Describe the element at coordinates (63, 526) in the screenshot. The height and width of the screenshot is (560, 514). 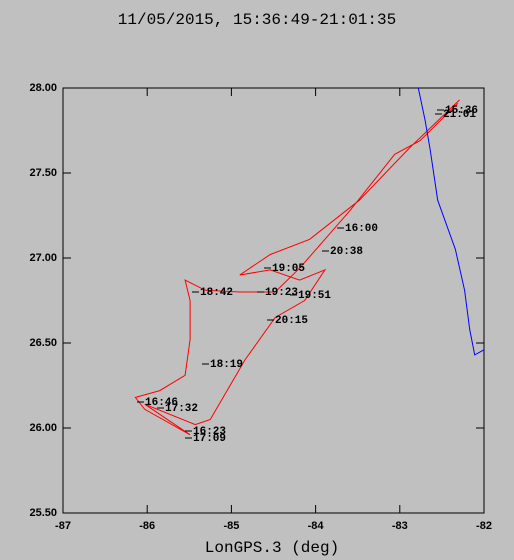
I see `x-tick-label: -87` at that location.